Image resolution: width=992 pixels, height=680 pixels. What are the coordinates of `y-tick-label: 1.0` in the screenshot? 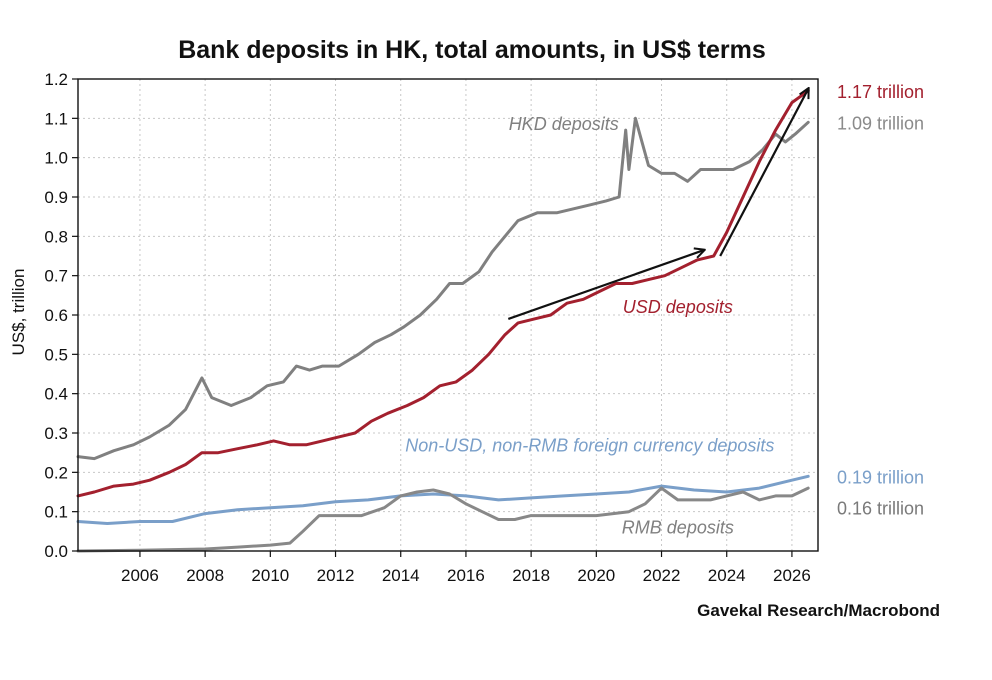 It's located at (56, 158).